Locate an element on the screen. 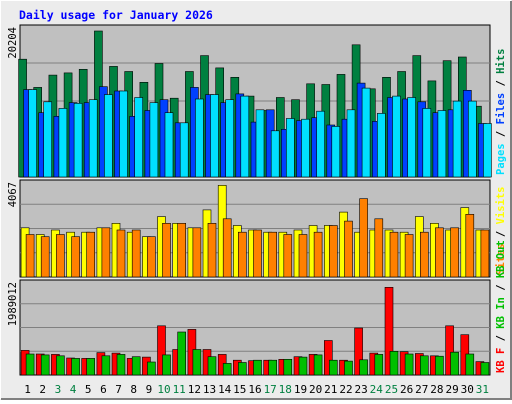  legend-entry: Sites is located at coordinates (501, 259).